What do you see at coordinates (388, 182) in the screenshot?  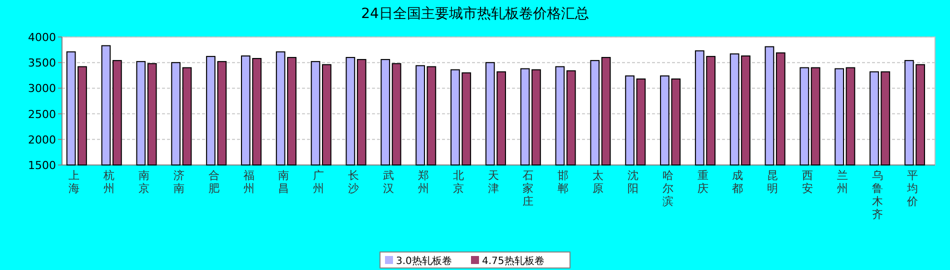 I see `x-tick-label: 武汉` at bounding box center [388, 182].